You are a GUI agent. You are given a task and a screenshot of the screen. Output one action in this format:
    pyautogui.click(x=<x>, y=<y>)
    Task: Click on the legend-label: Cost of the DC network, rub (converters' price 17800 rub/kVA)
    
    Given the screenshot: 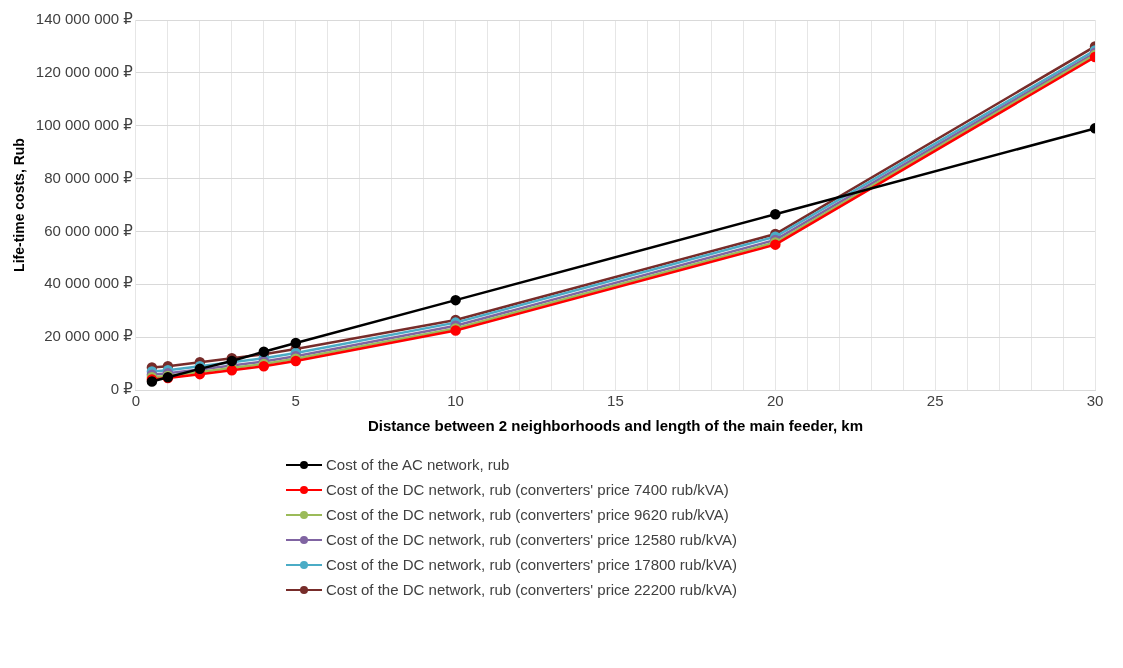 What is the action you would take?
    pyautogui.click(x=532, y=564)
    